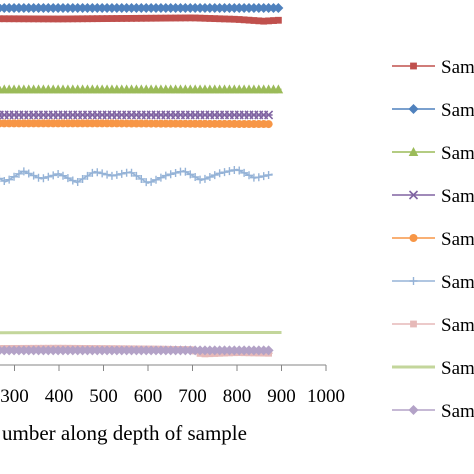 The width and height of the screenshot is (474, 474). I want to click on series-4-point, so click(269, 115).